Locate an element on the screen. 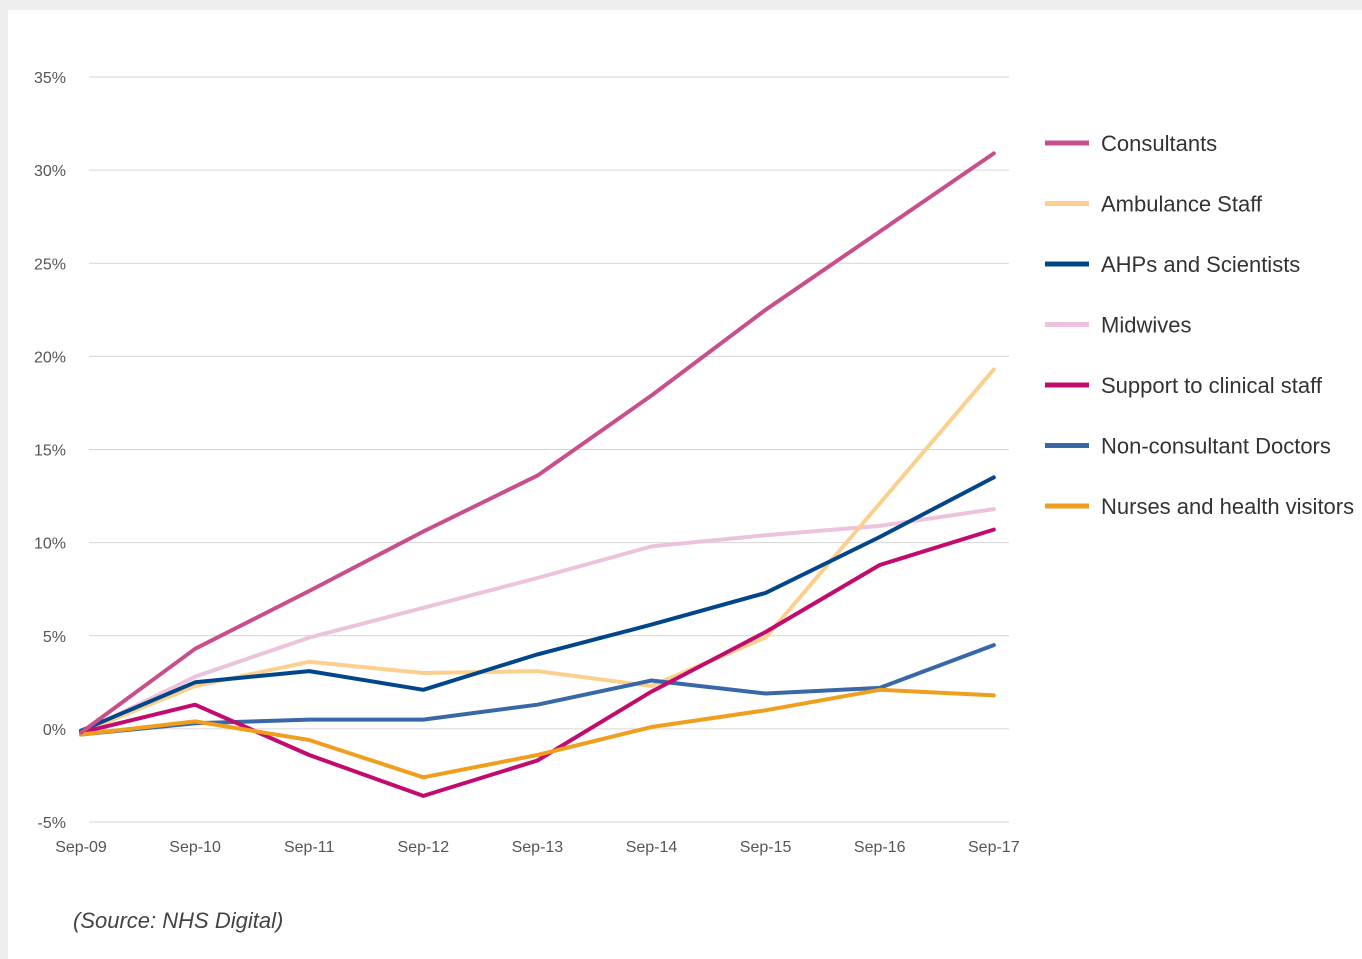 The image size is (1362, 959). y-tick-label: 5% is located at coordinates (54, 637).